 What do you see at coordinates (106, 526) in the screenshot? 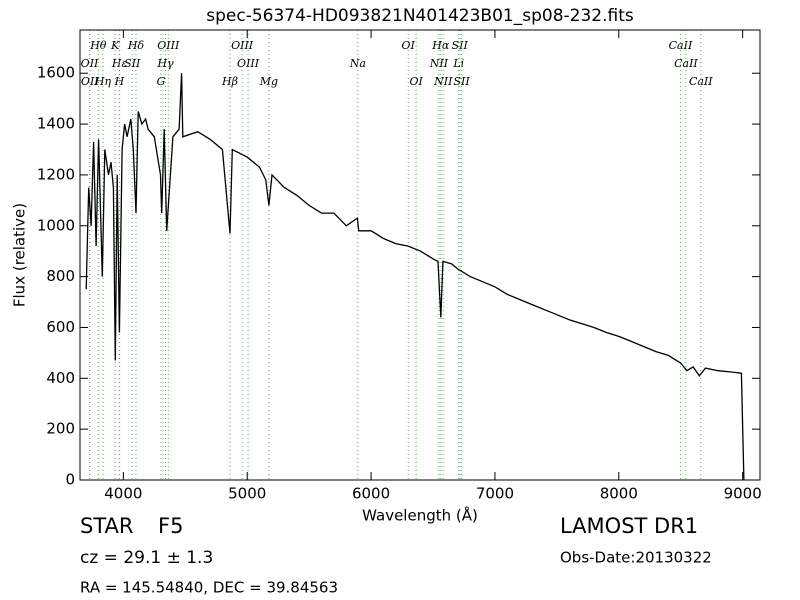
I see `object-class: STAR` at bounding box center [106, 526].